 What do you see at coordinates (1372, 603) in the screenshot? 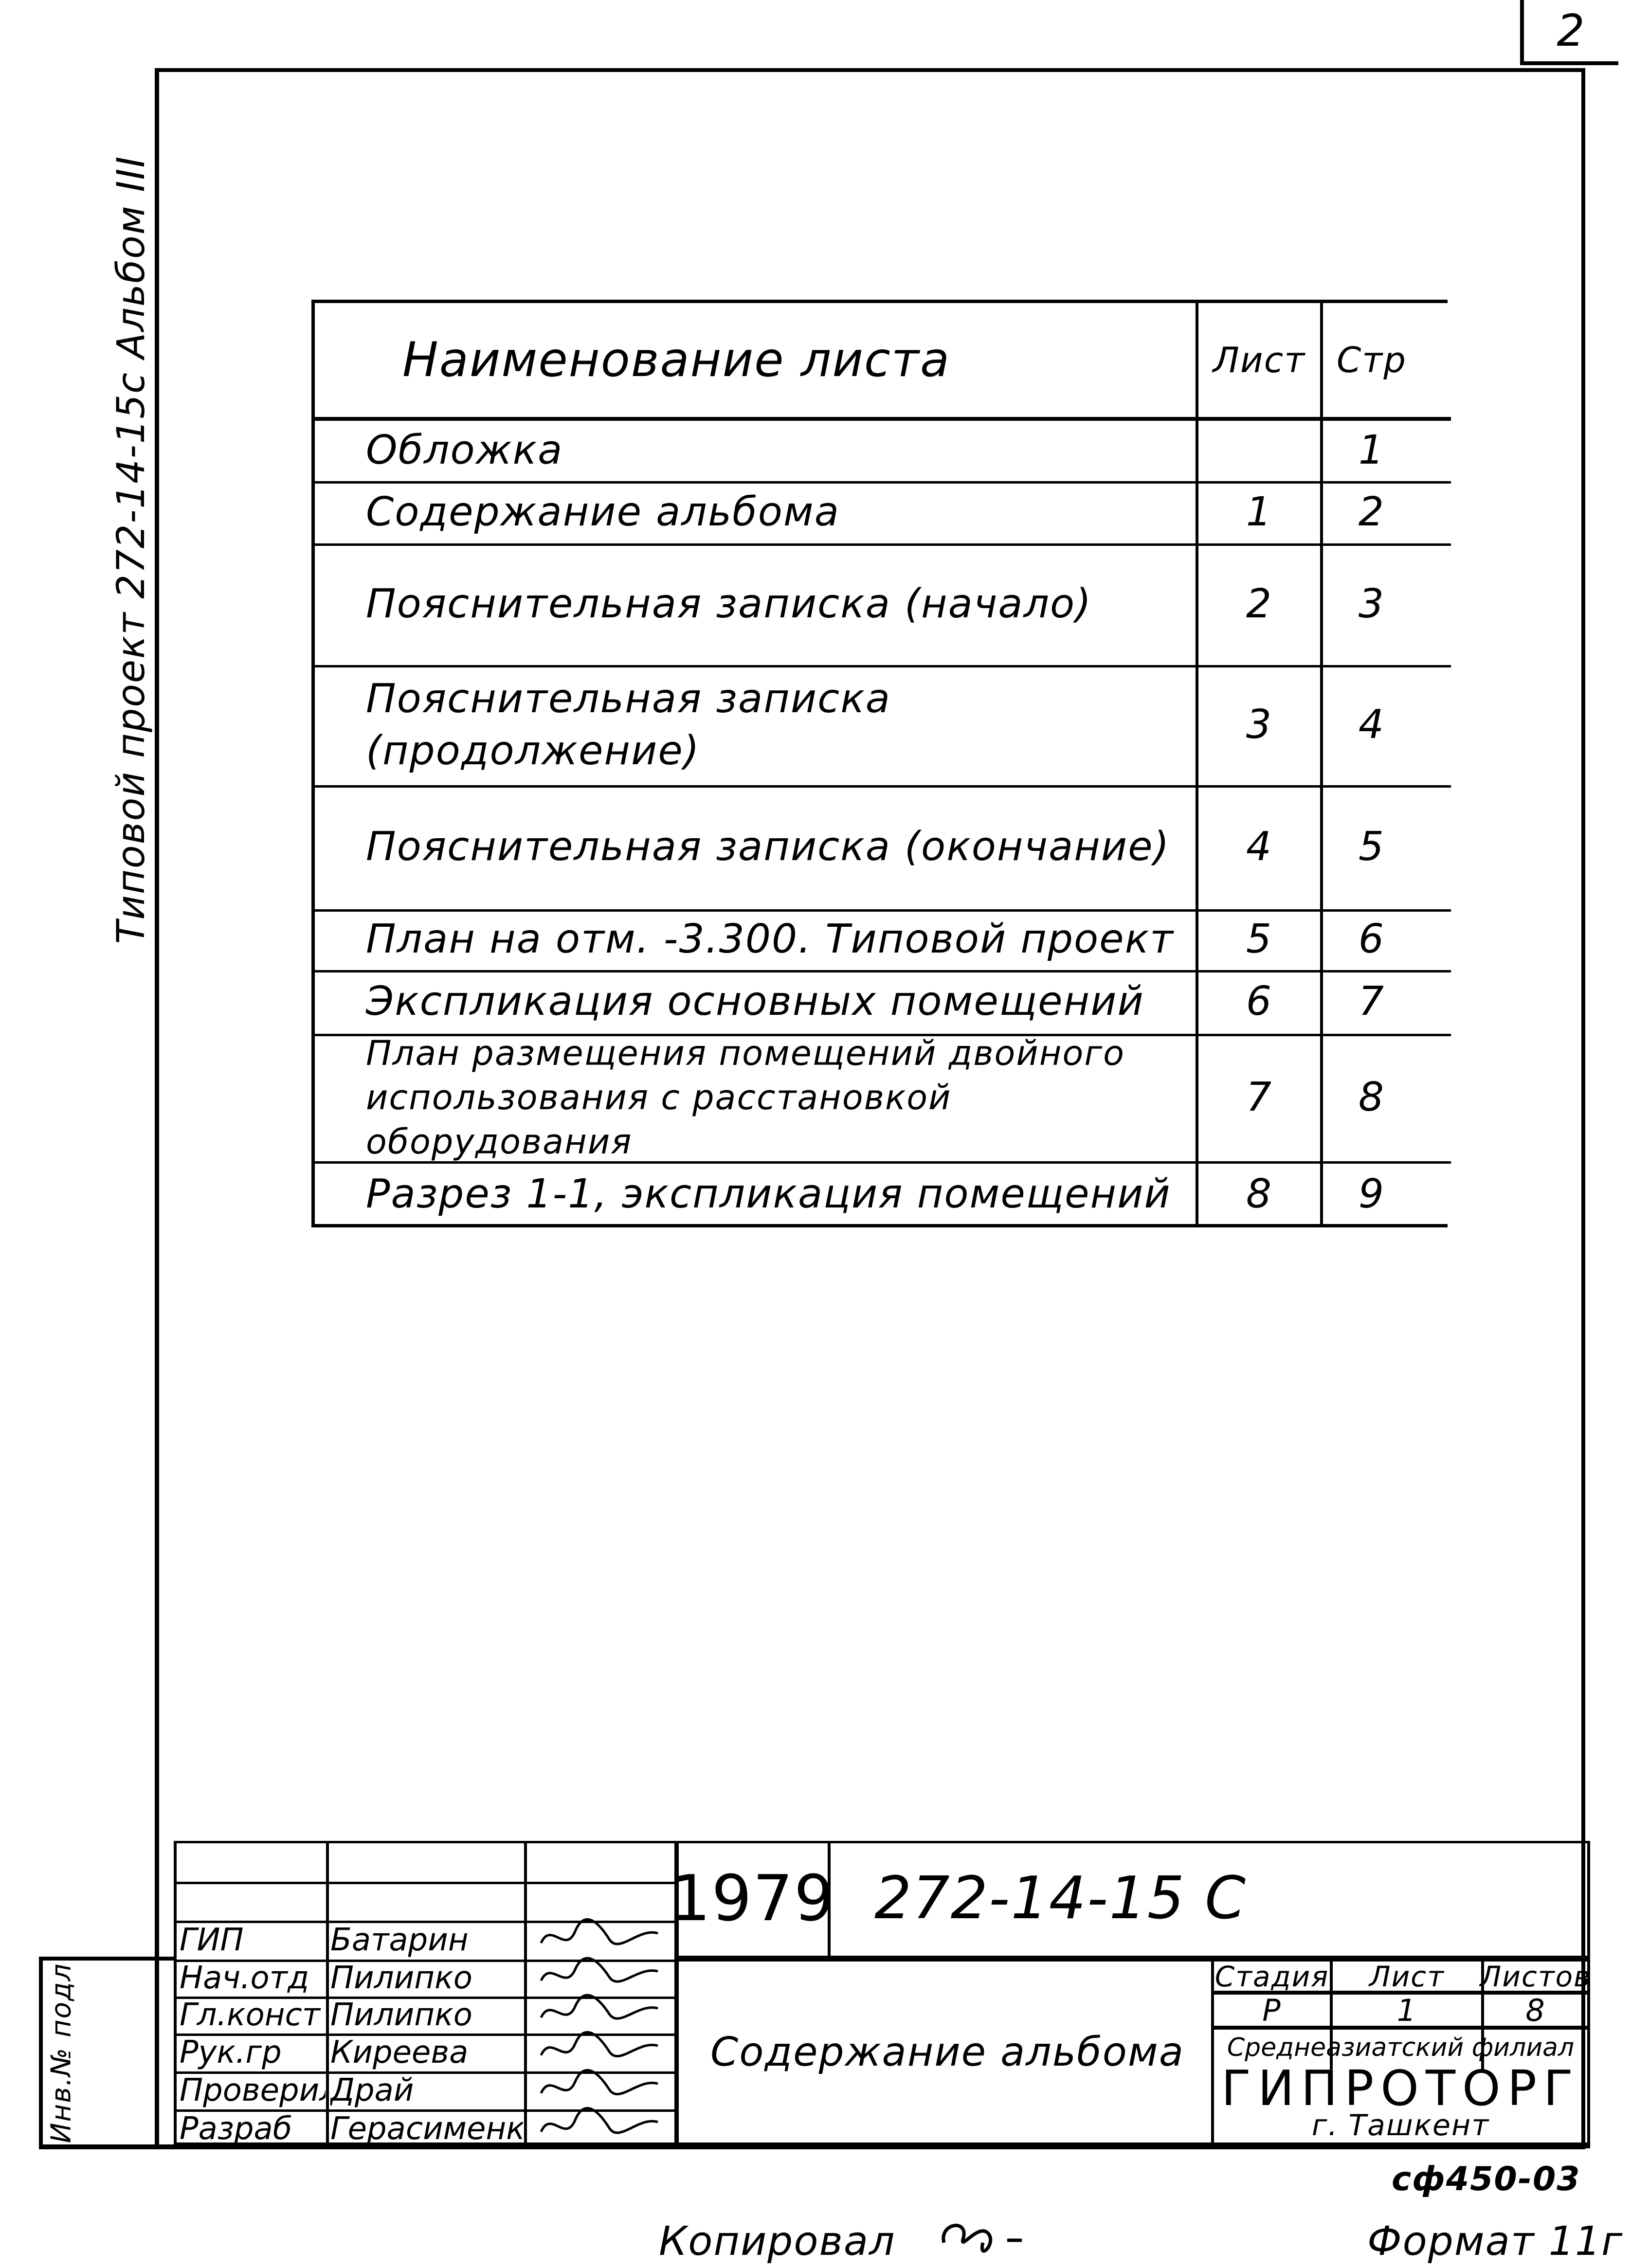
I see `row-page: 3` at bounding box center [1372, 603].